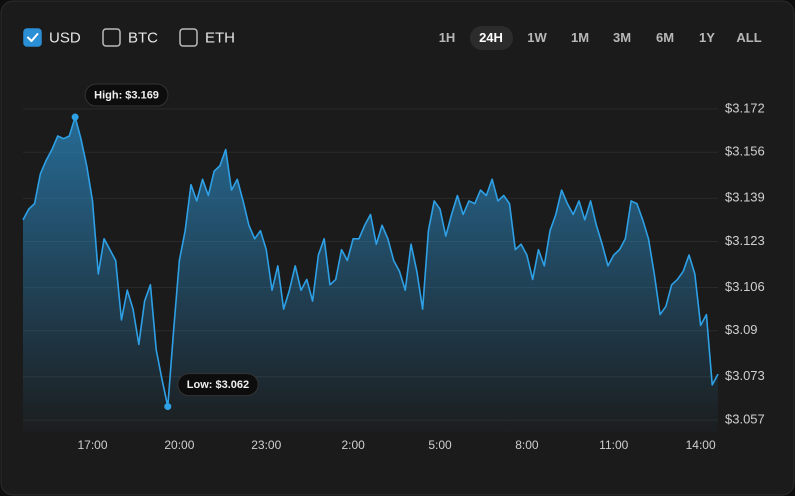 The width and height of the screenshot is (795, 496). I want to click on x-tick-label: 14:00, so click(701, 445).